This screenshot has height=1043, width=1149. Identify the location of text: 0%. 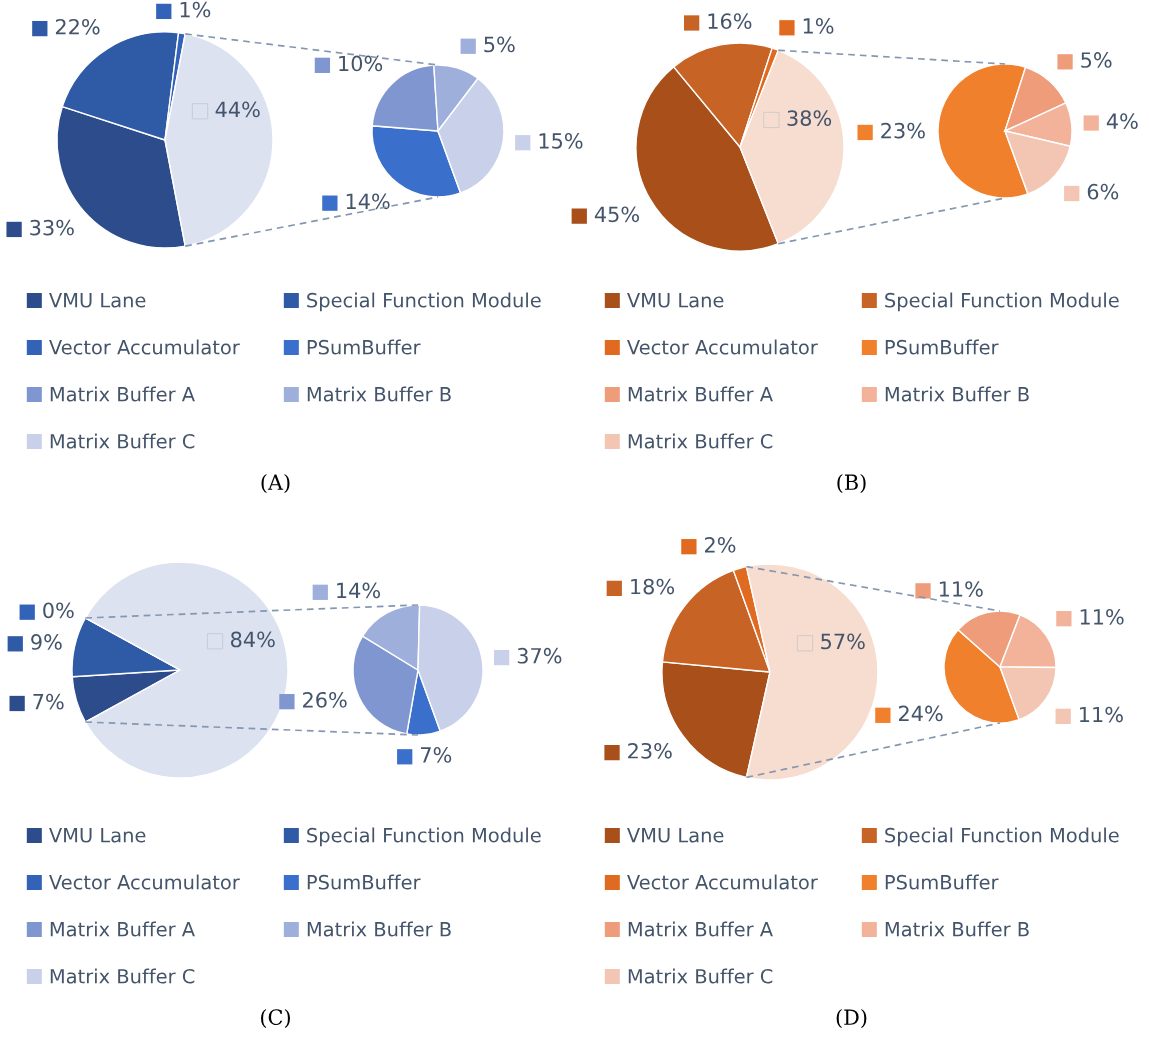
(58, 610).